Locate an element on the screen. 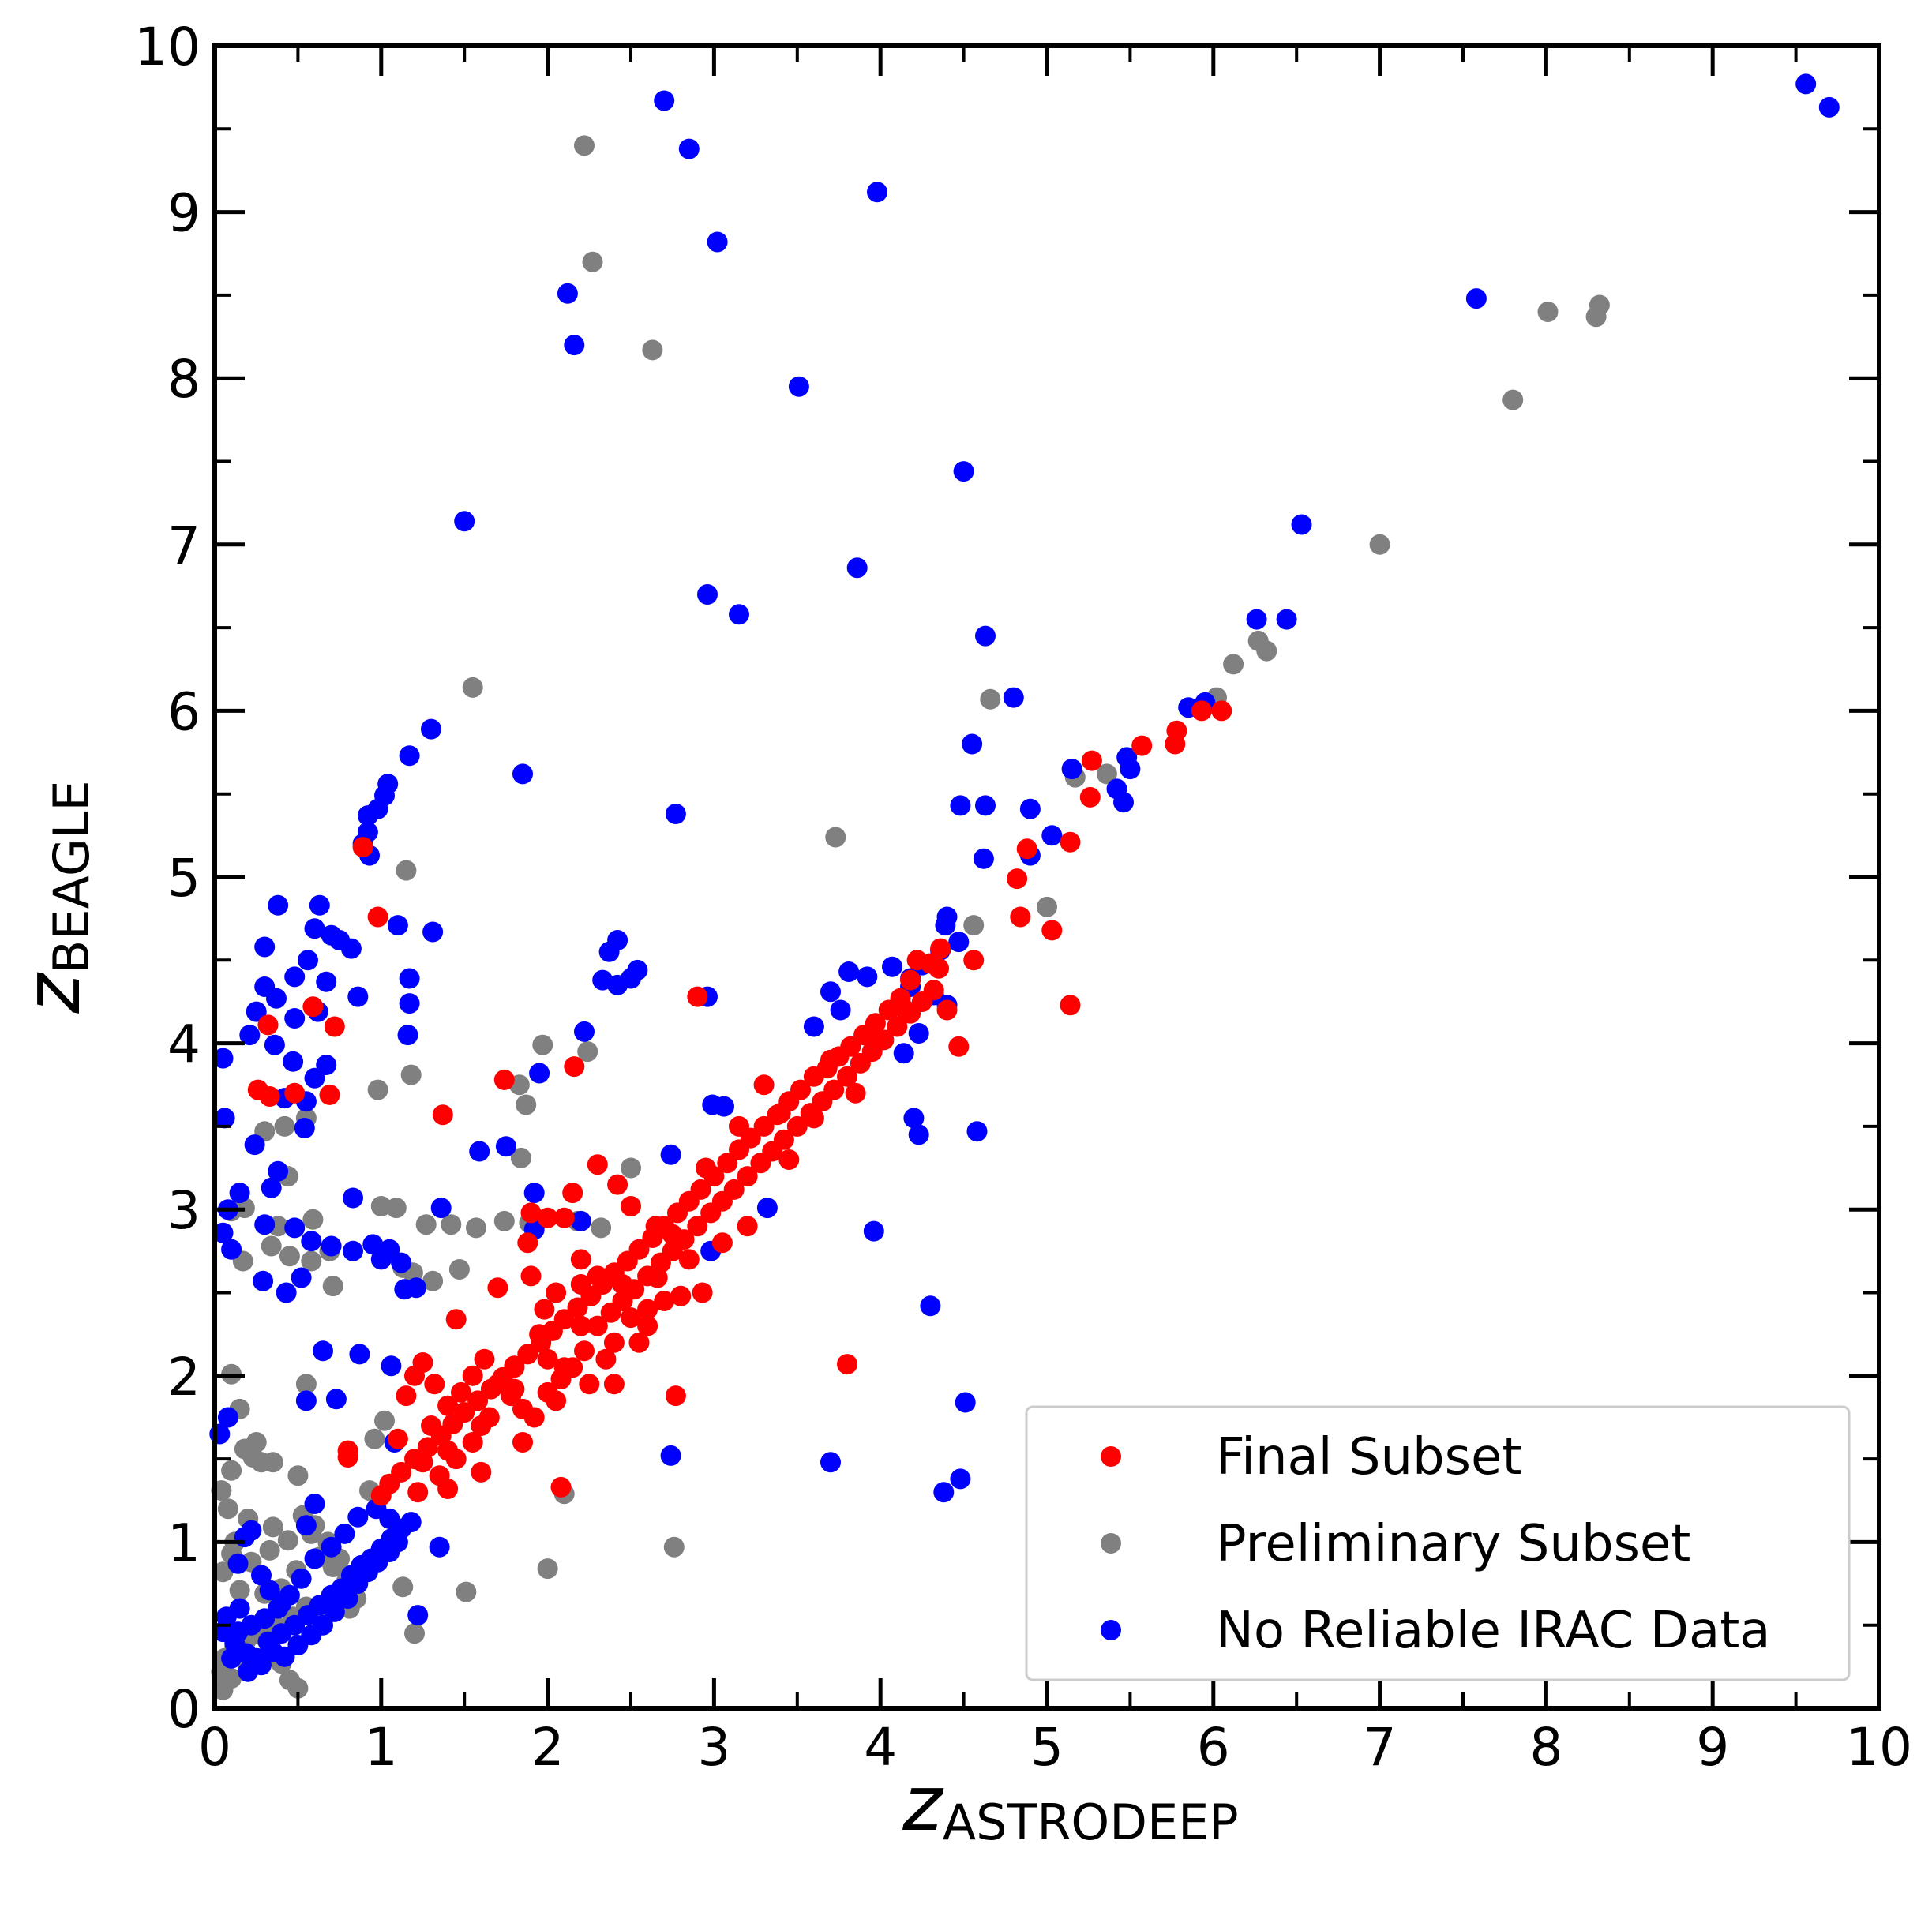  y-tick-label: 5 is located at coordinates (184, 879).